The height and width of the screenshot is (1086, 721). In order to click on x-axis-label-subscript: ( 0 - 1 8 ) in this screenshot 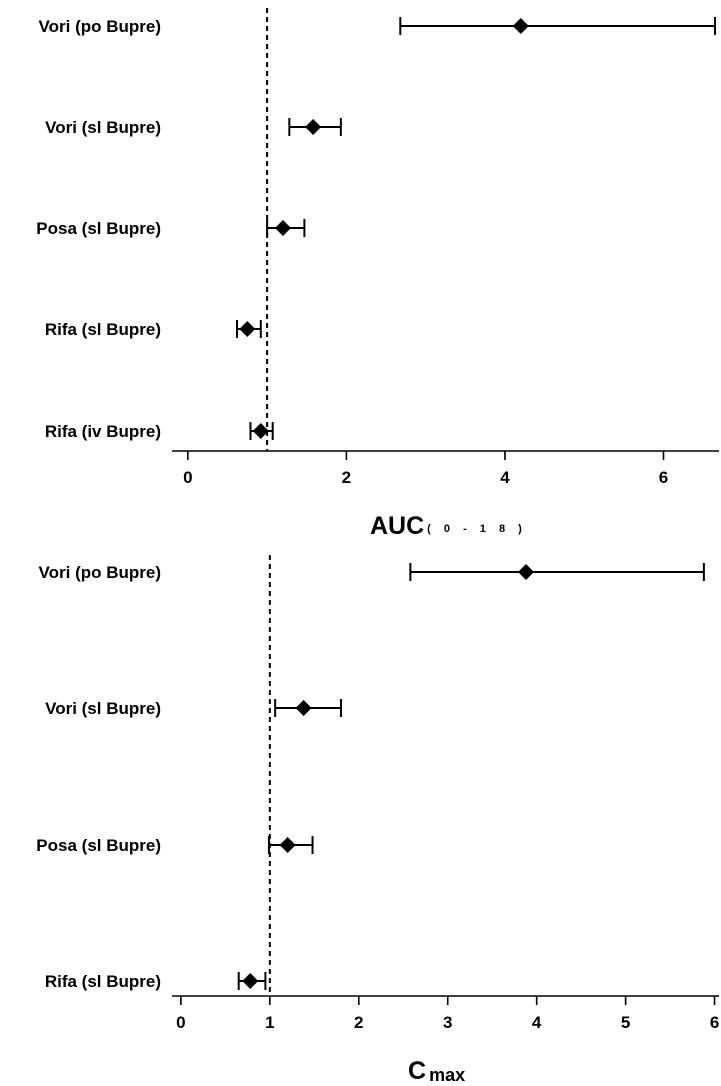, I will do `click(477, 529)`.